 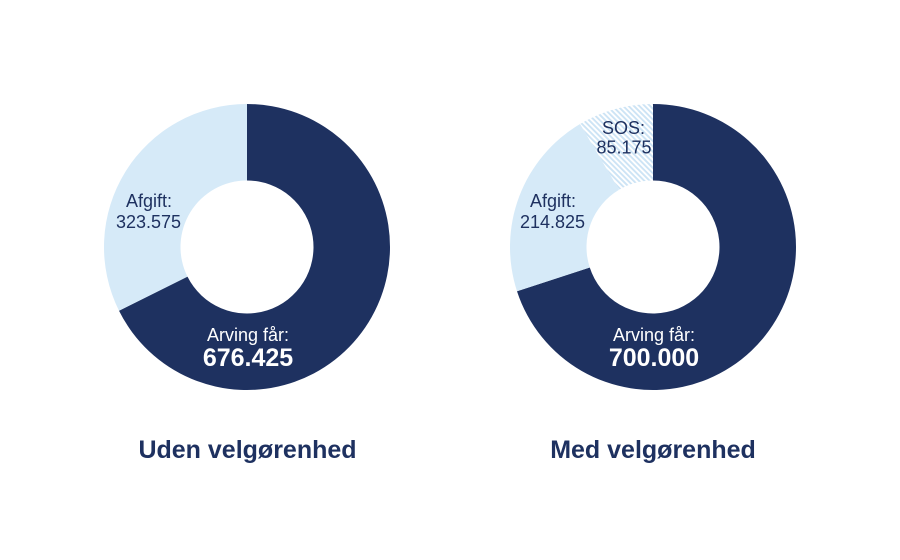 I want to click on svg-text: SOS:, so click(x=623, y=128).